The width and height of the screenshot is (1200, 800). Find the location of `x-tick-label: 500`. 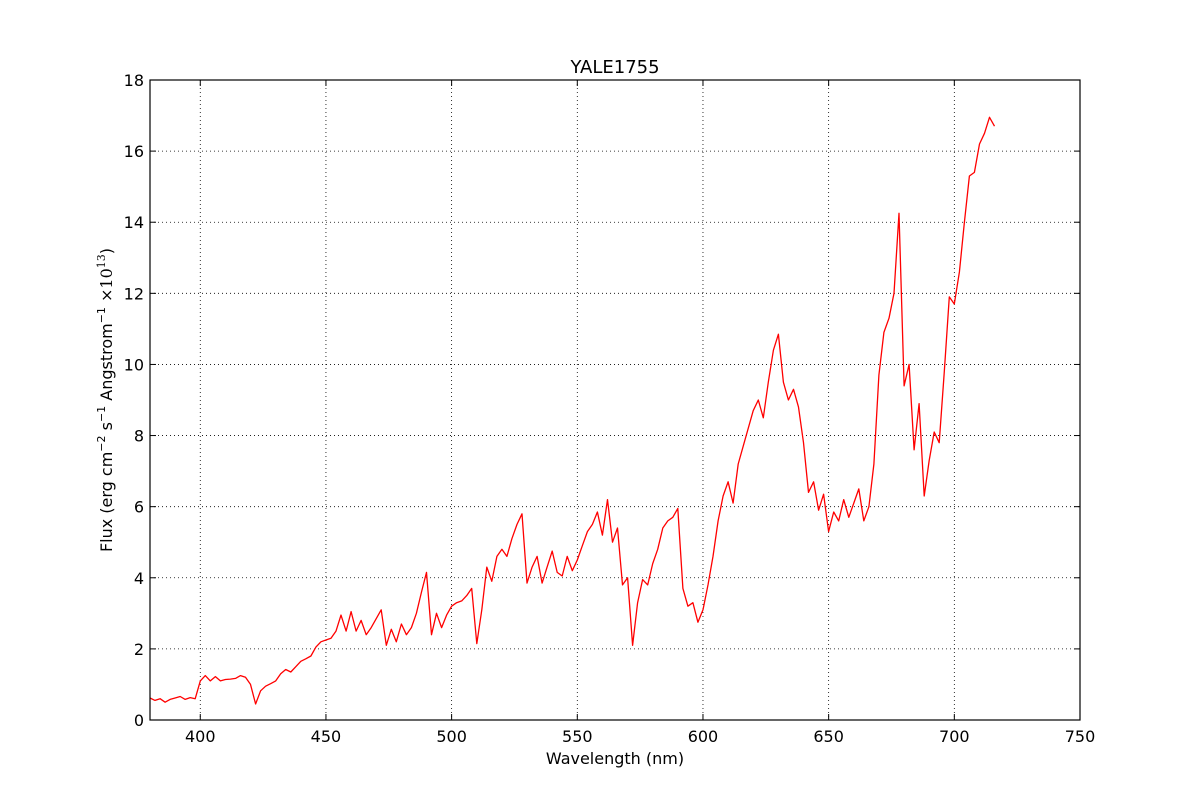

x-tick-label: 500 is located at coordinates (451, 736).